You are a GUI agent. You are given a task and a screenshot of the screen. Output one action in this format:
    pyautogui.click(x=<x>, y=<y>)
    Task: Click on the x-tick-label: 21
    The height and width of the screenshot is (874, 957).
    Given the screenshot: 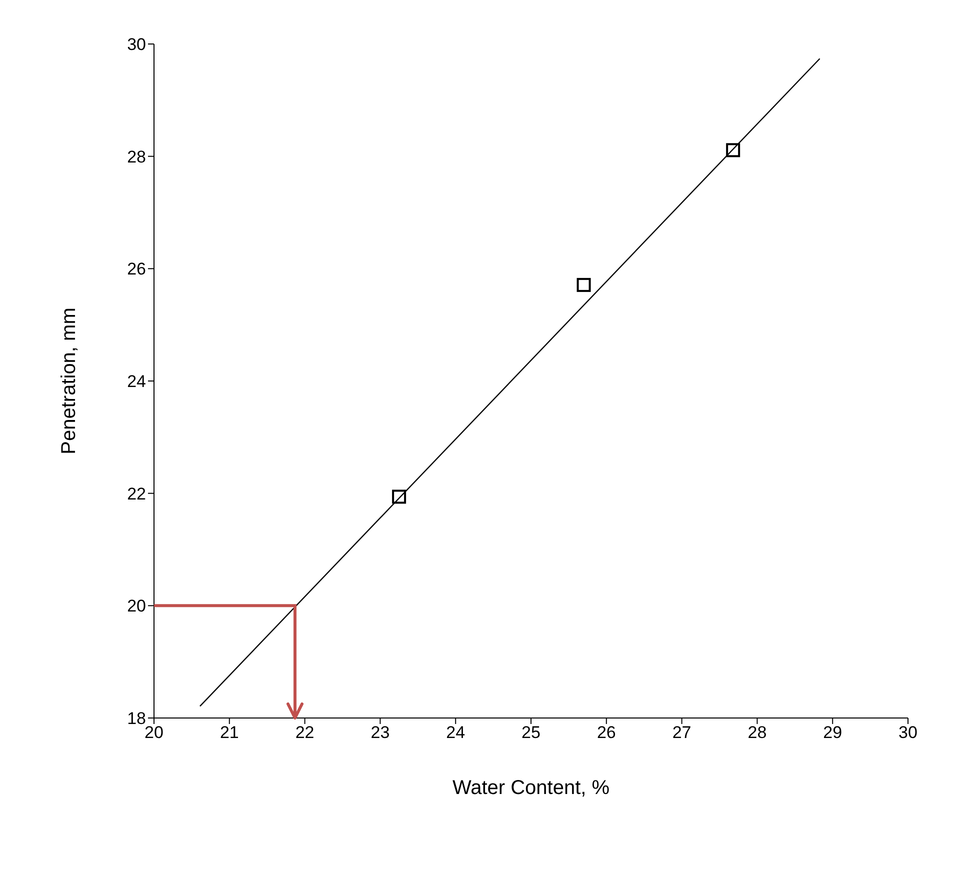 What is the action you would take?
    pyautogui.click(x=229, y=732)
    